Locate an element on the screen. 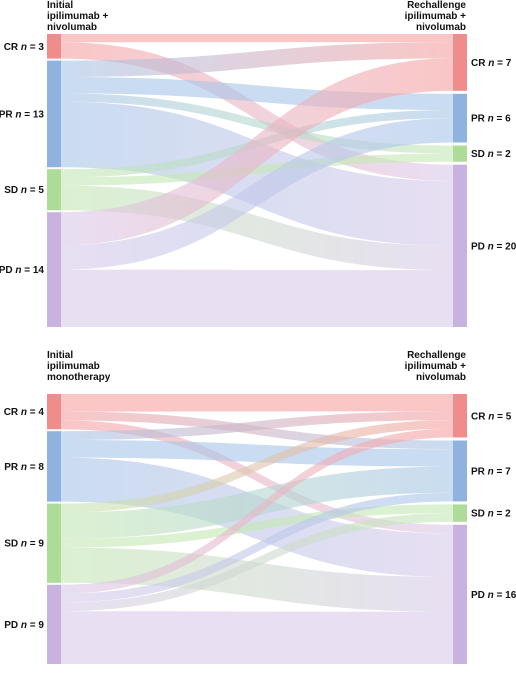  flow-pr-to-pd is located at coordinates (257, 517).